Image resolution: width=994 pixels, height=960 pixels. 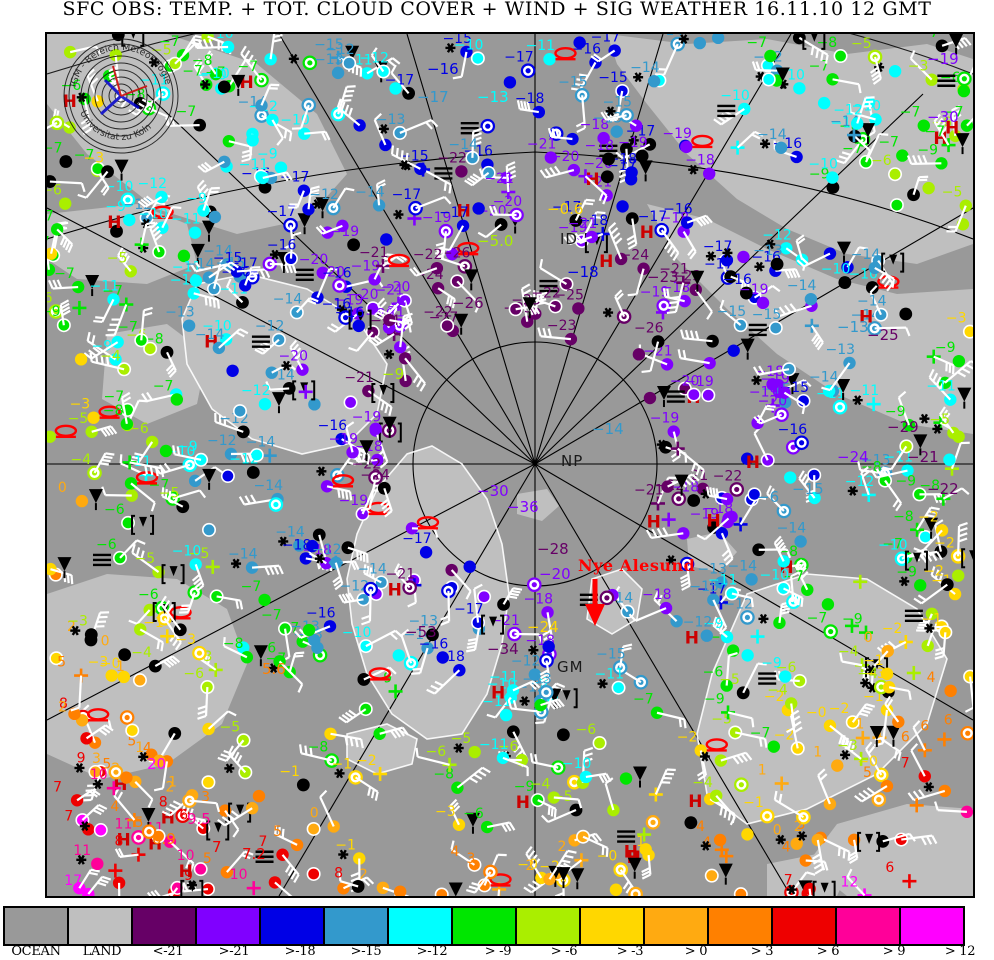 I want to click on station-temperature: 12, so click(x=850, y=882).